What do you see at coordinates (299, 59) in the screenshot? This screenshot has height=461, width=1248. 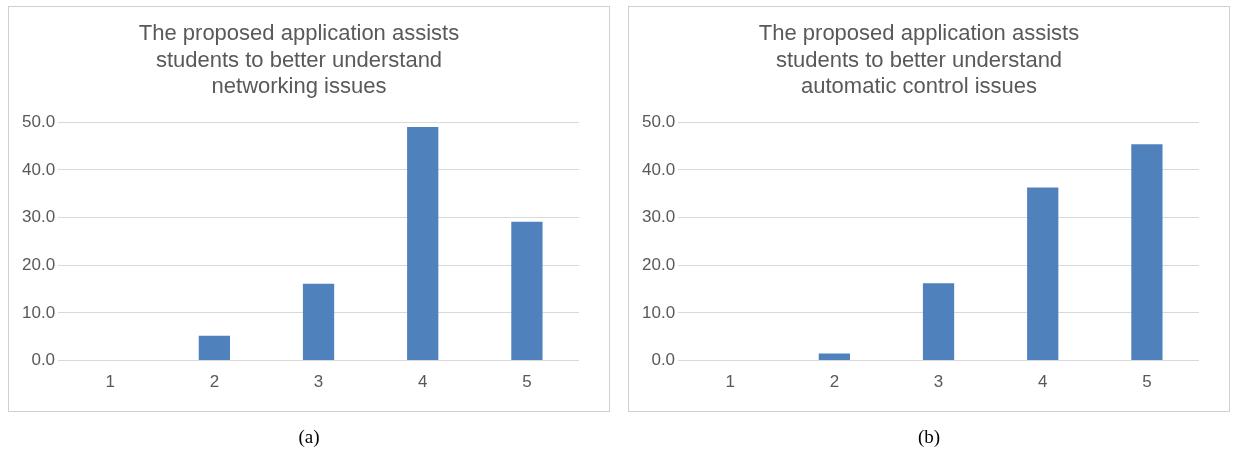 I see `chart-title: The proposed application assists students to better understand networking issues` at bounding box center [299, 59].